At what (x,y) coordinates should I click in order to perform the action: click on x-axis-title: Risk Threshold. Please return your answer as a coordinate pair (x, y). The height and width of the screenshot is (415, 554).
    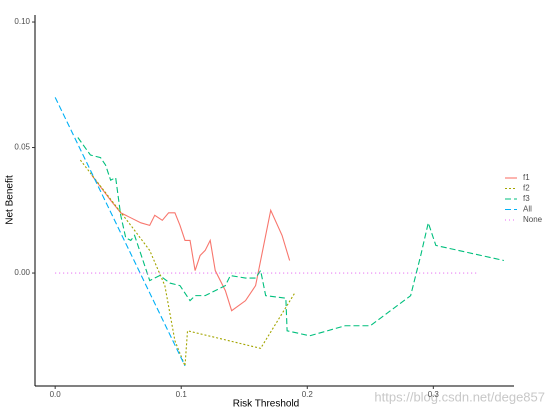
    Looking at the image, I should click on (266, 404).